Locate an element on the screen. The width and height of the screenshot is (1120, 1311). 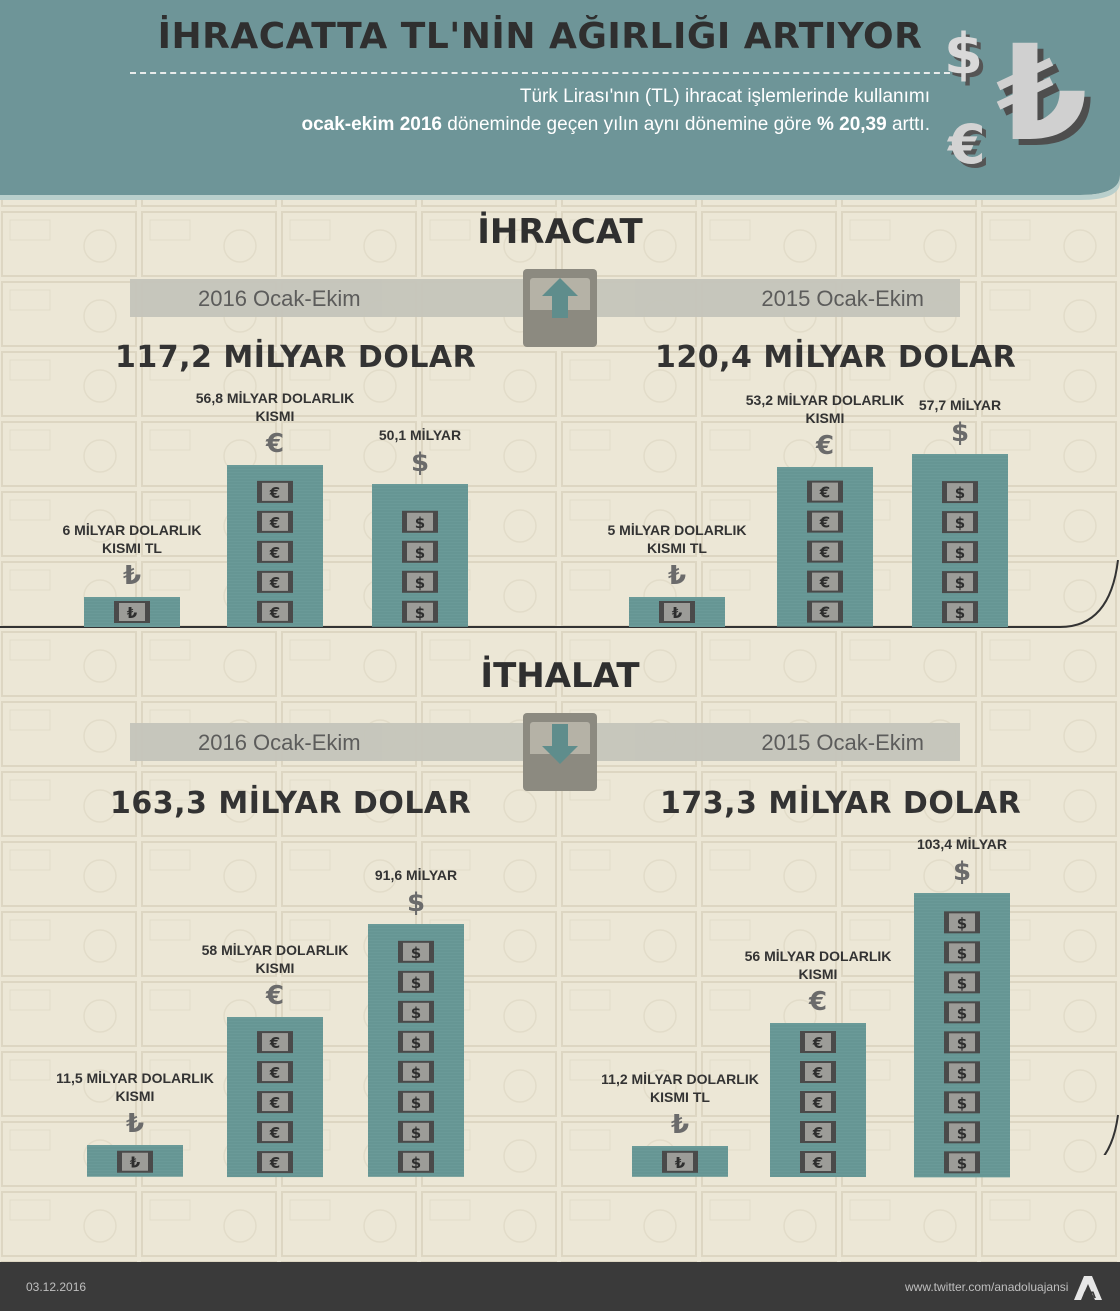
bar-stack-0-tl: ₺ is located at coordinates (132, 612).